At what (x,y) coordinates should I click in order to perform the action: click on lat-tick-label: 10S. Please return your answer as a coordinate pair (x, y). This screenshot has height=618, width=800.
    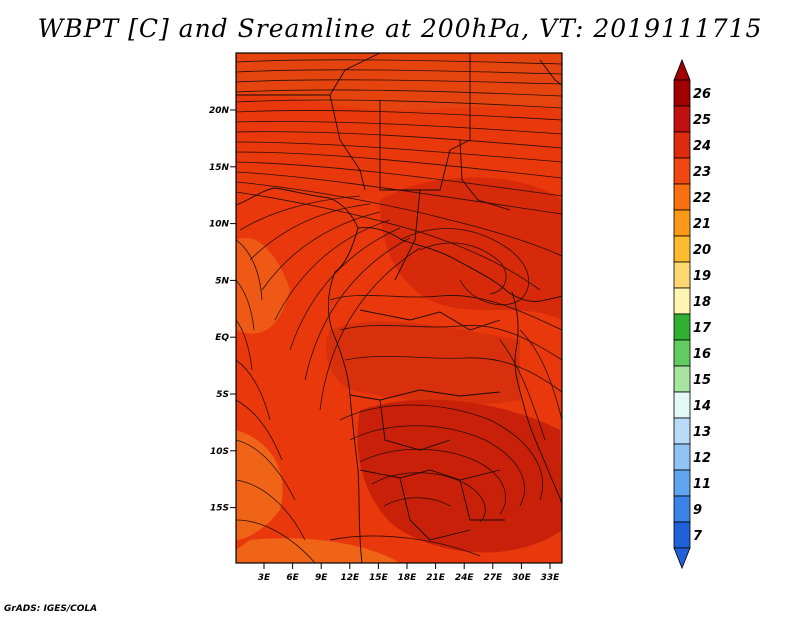
    Looking at the image, I should click on (219, 452).